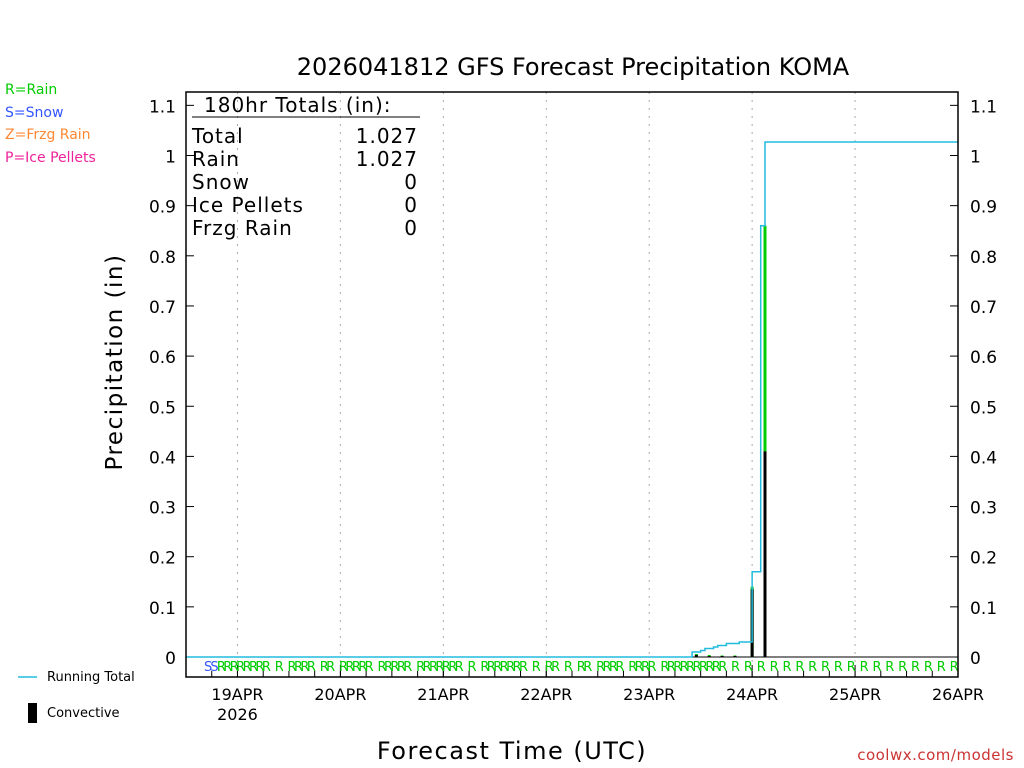 The image size is (1024, 768). What do you see at coordinates (221, 182) in the screenshot?
I see `totals-row-label: Snow` at bounding box center [221, 182].